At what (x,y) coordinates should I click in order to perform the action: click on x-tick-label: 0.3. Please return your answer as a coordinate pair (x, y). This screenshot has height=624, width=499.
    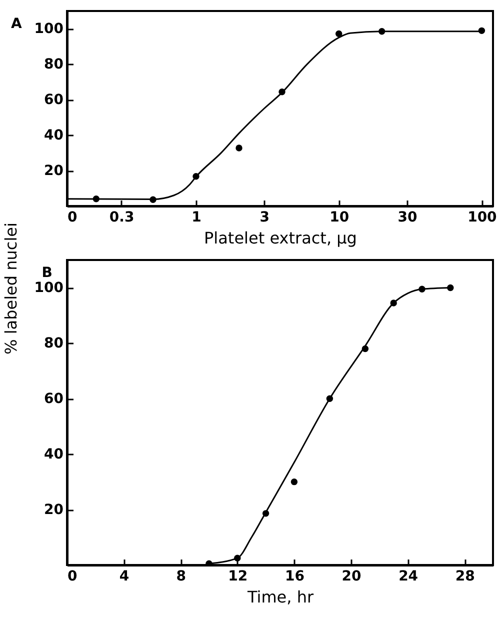
    Looking at the image, I should click on (121, 218).